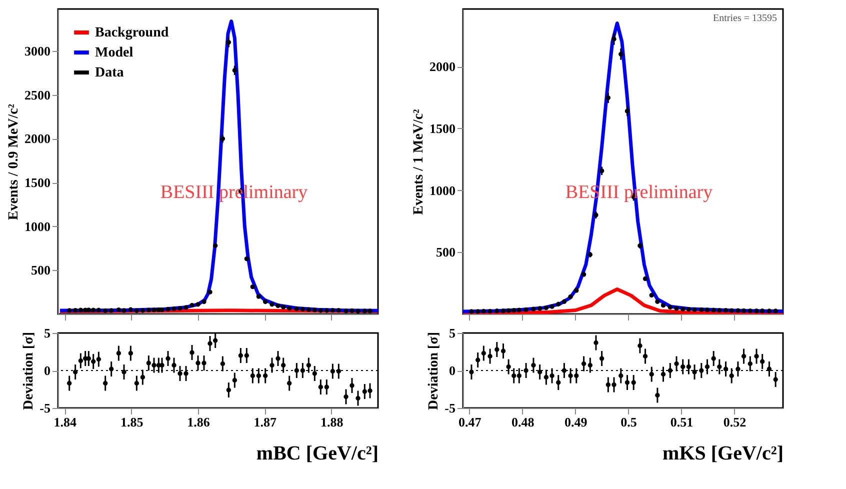 The image size is (846, 489). Describe the element at coordinates (682, 422) in the screenshot. I see `x-tick-label: 0.51` at that location.